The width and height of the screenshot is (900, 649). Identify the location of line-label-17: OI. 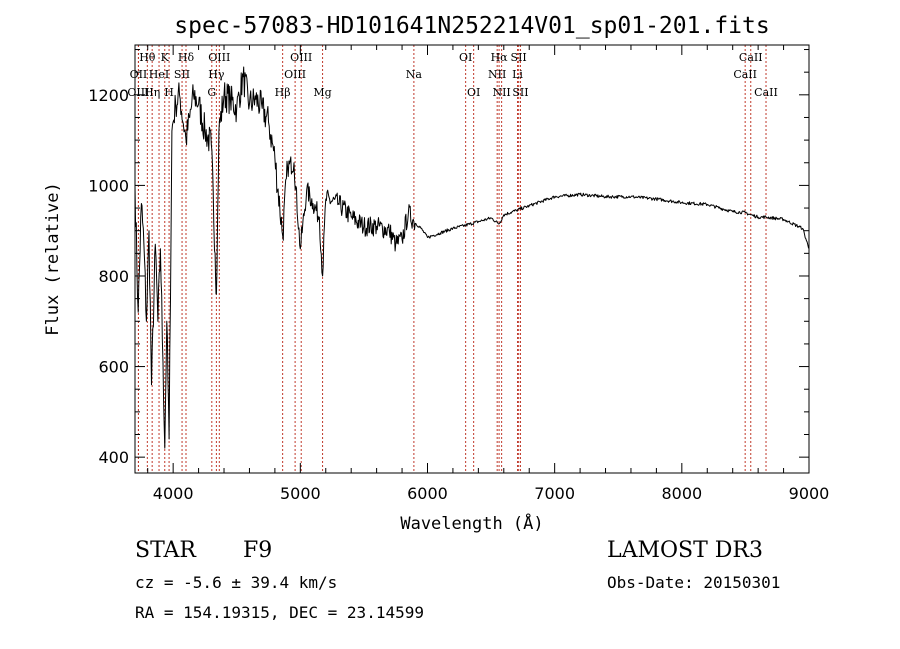
(465, 57).